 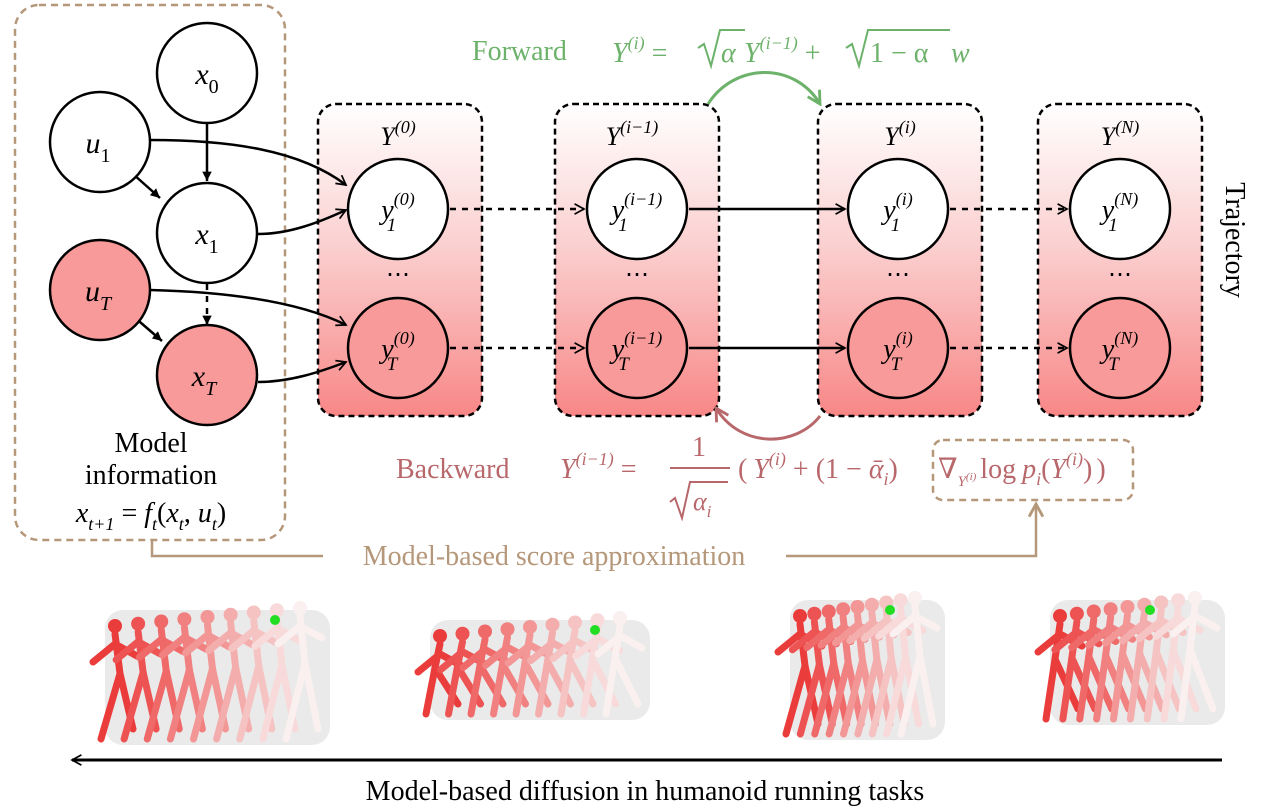 I want to click on edge-u1-x1, so click(x=146, y=186).